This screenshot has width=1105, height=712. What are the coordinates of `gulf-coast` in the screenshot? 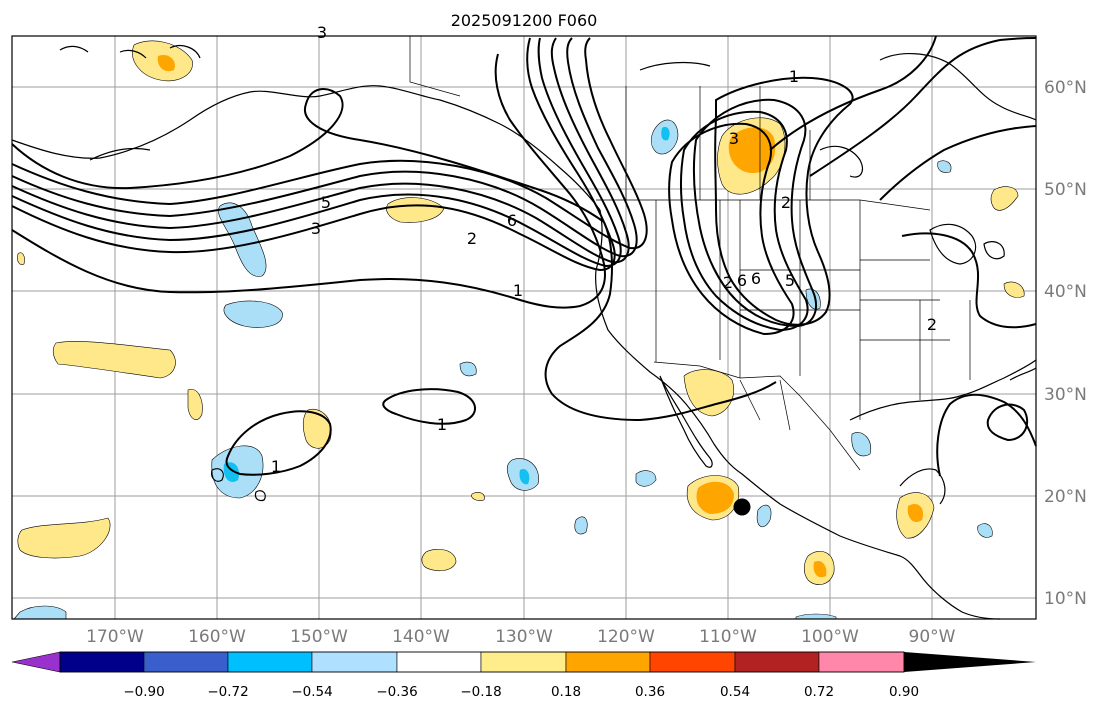 It's located at (943, 390).